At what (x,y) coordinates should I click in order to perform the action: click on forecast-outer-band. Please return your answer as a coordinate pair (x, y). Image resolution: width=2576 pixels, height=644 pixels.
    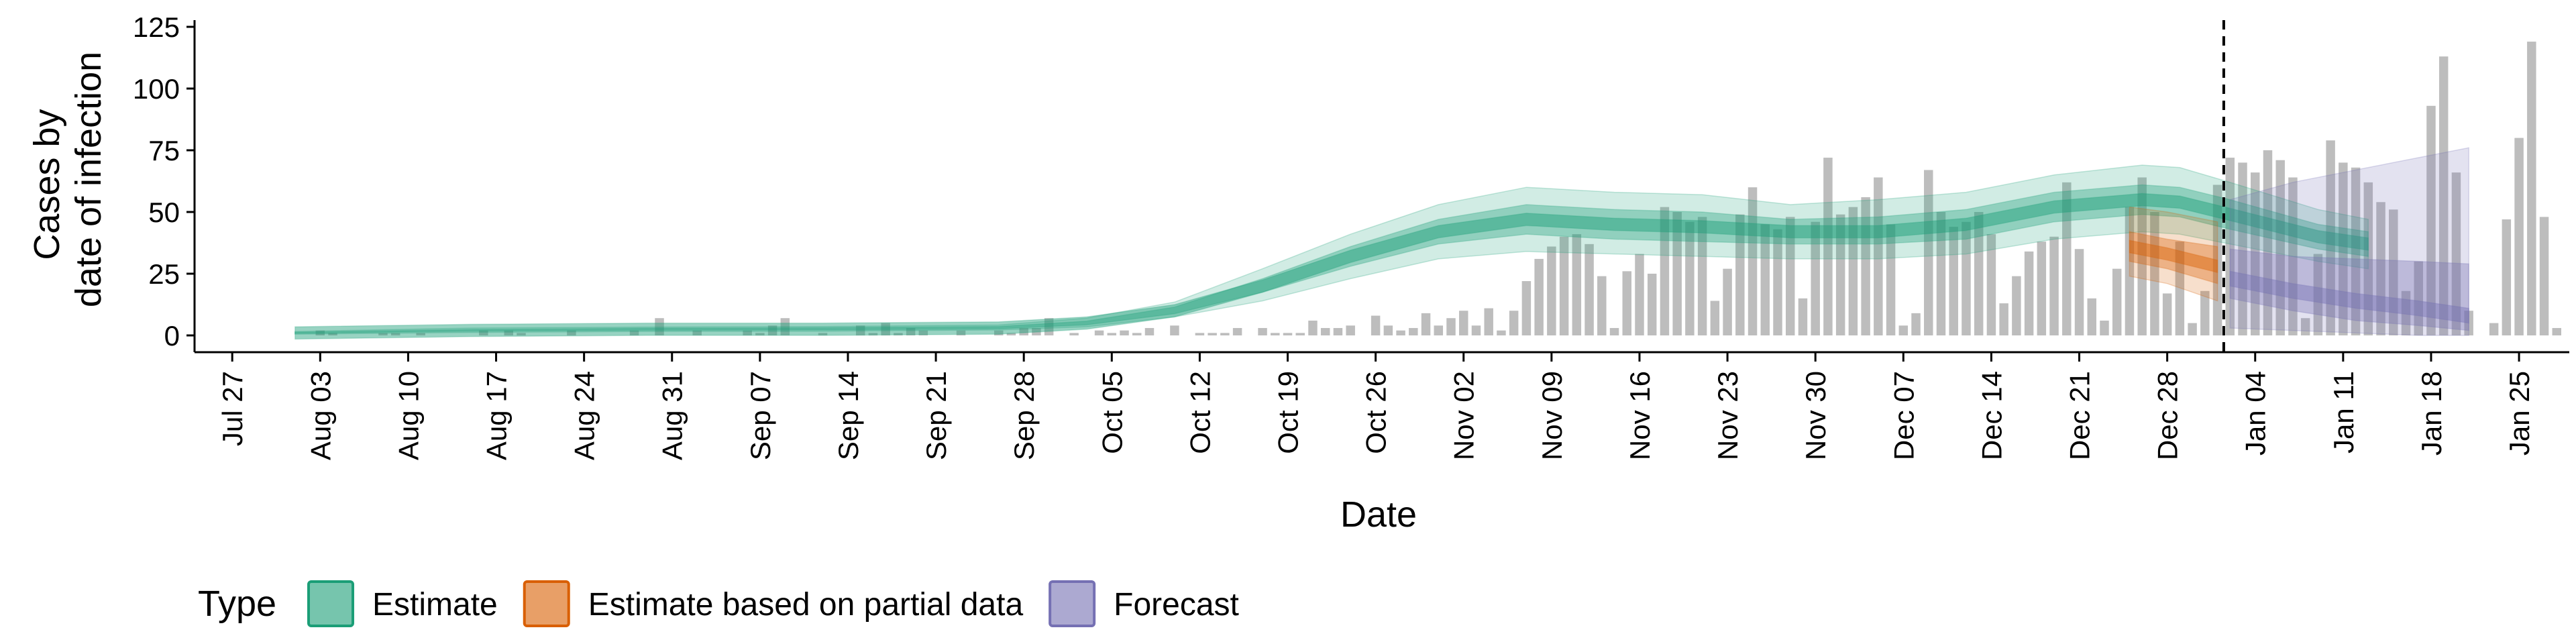
    Looking at the image, I should click on (2349, 241).